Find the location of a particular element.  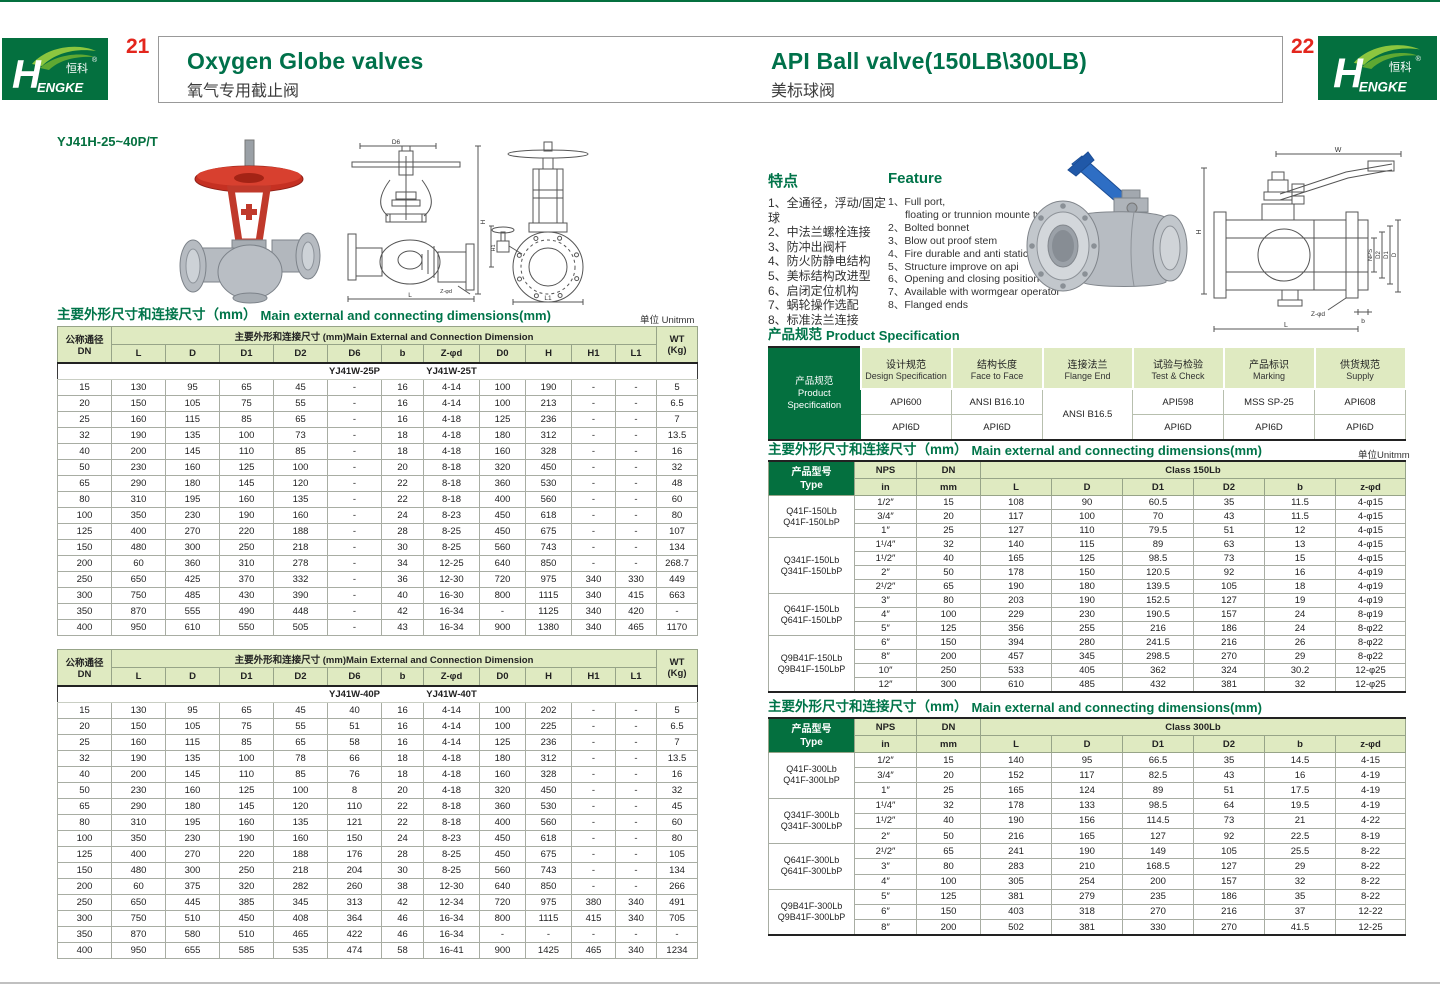

table-cell: 95 is located at coordinates (1087, 760).